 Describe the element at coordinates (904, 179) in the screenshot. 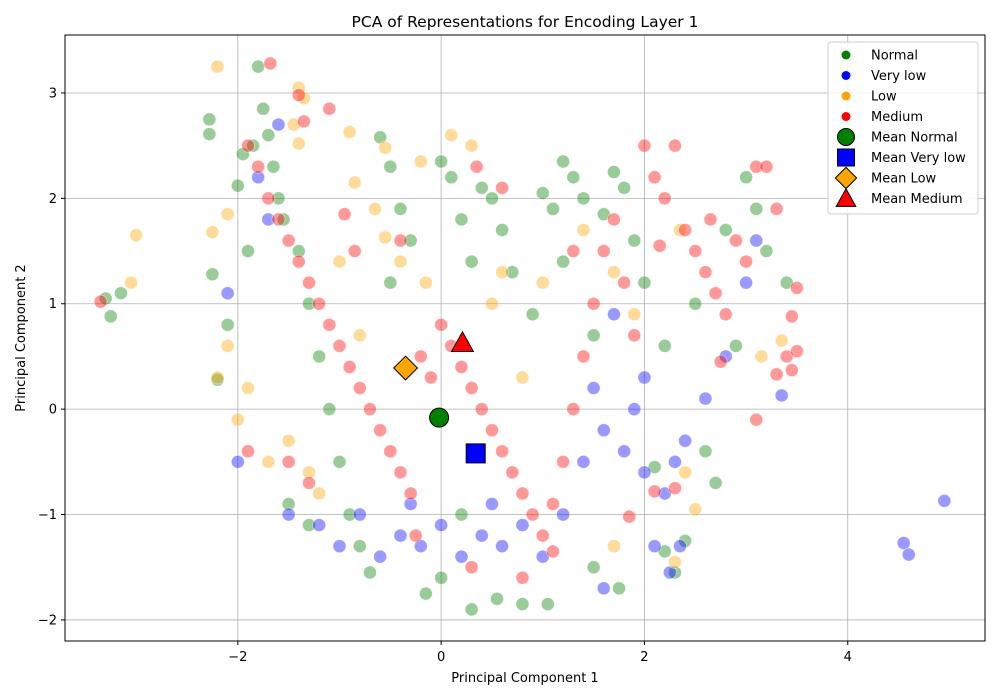

I see `legend-label: Mean Low` at that location.